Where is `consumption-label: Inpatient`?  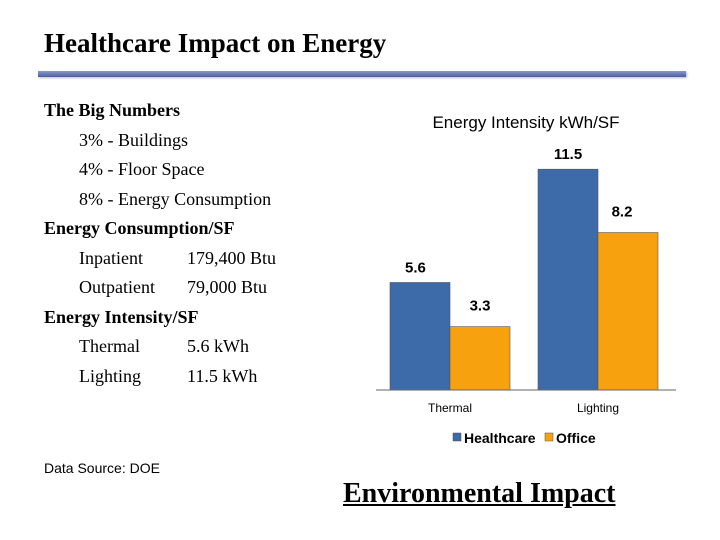 consumption-label: Inpatient is located at coordinates (111, 257).